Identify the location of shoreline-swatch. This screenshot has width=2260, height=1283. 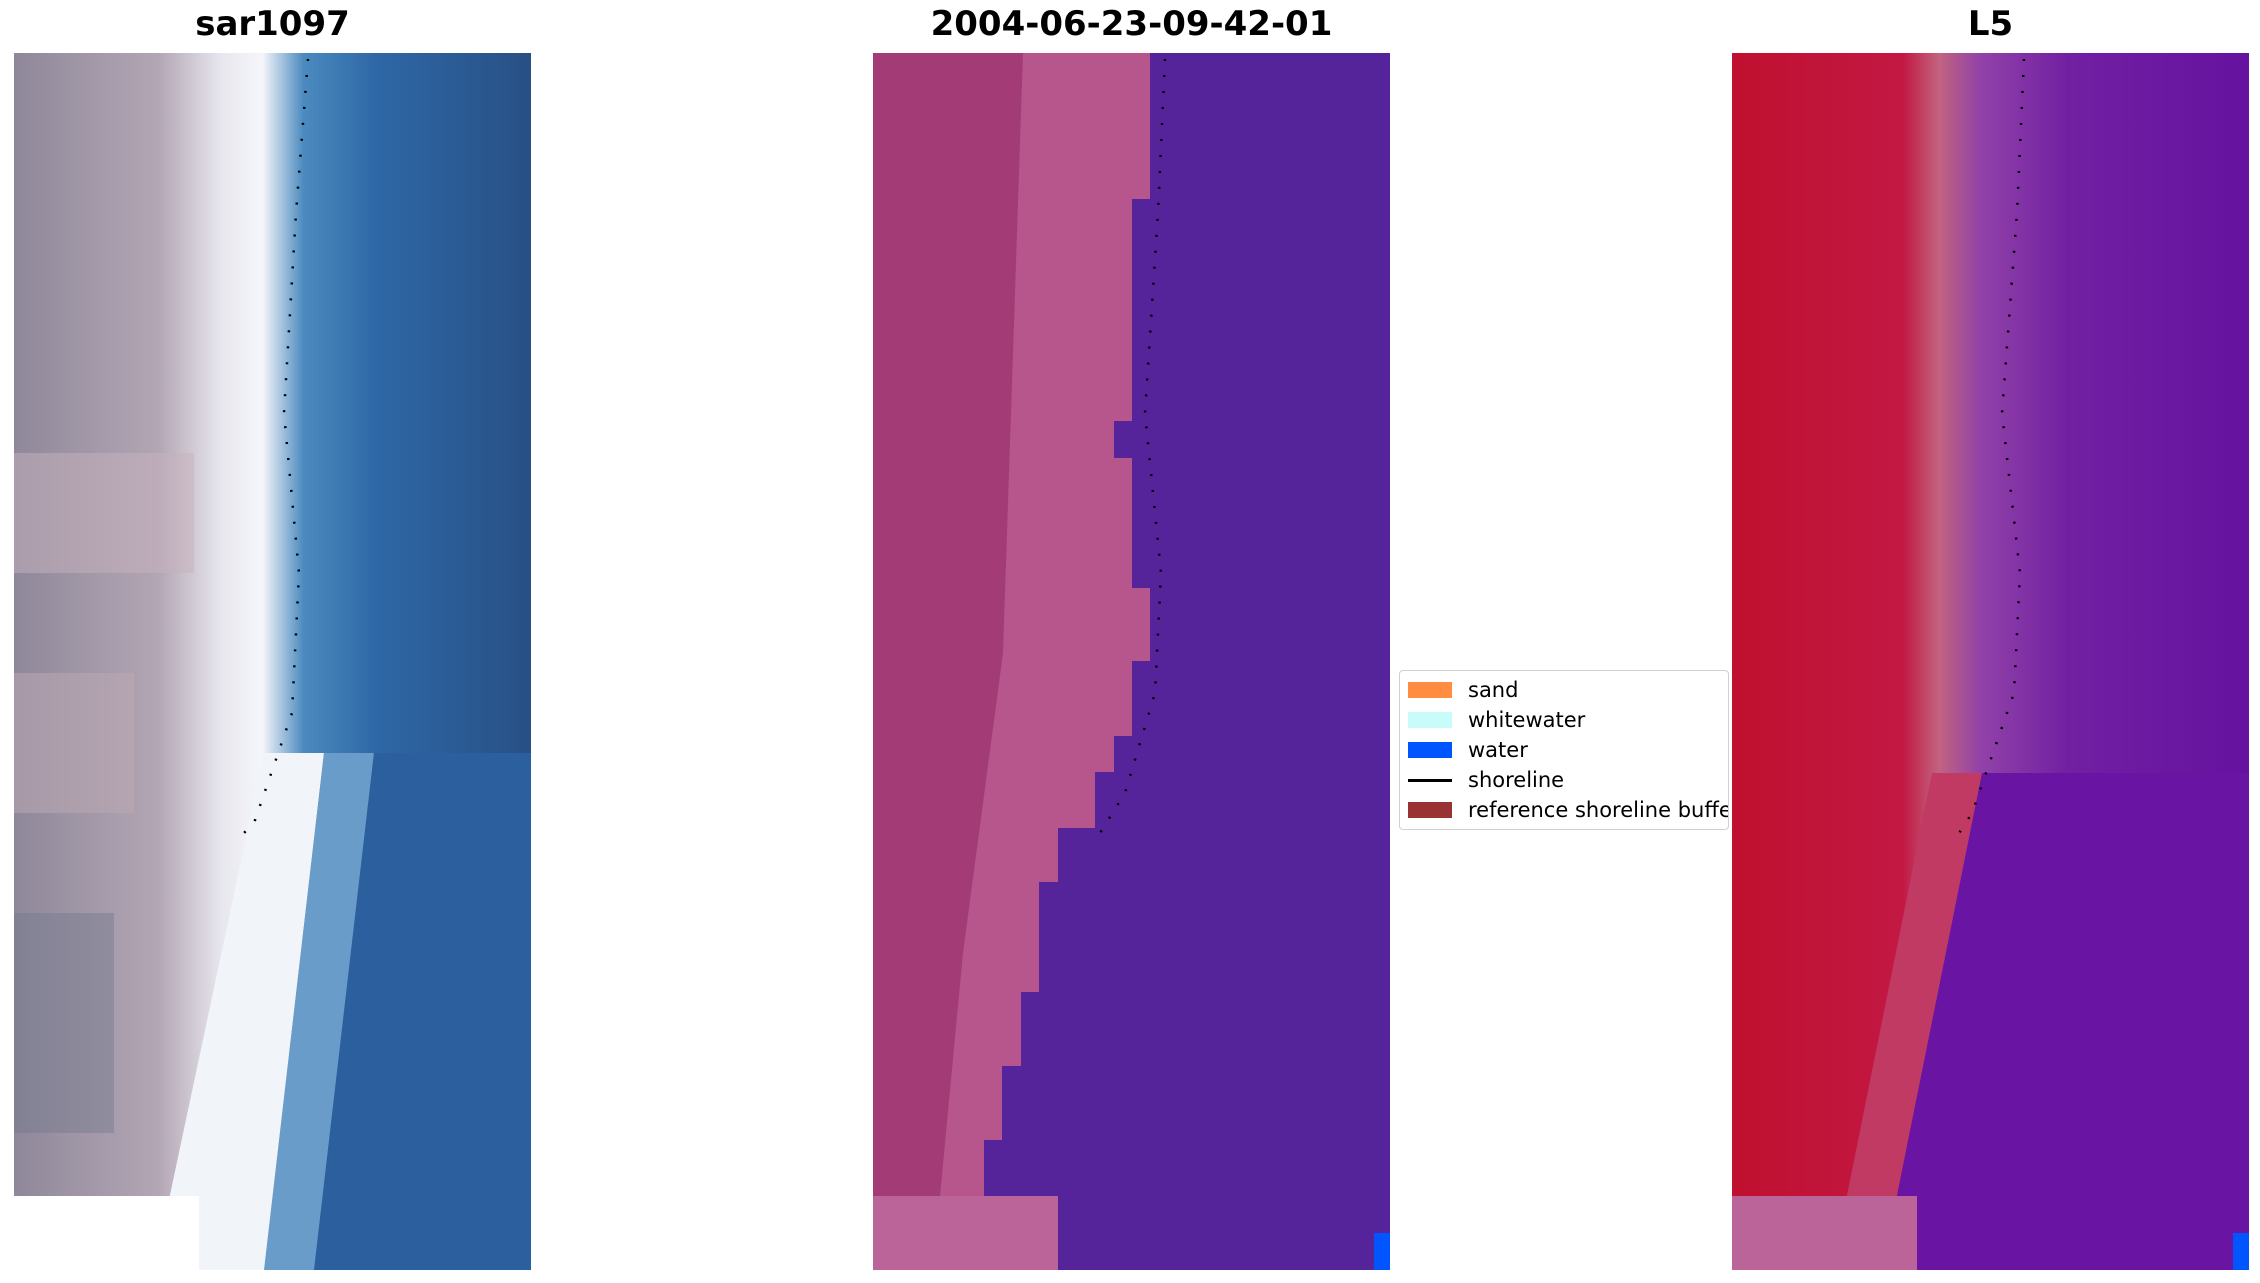
(1430, 780).